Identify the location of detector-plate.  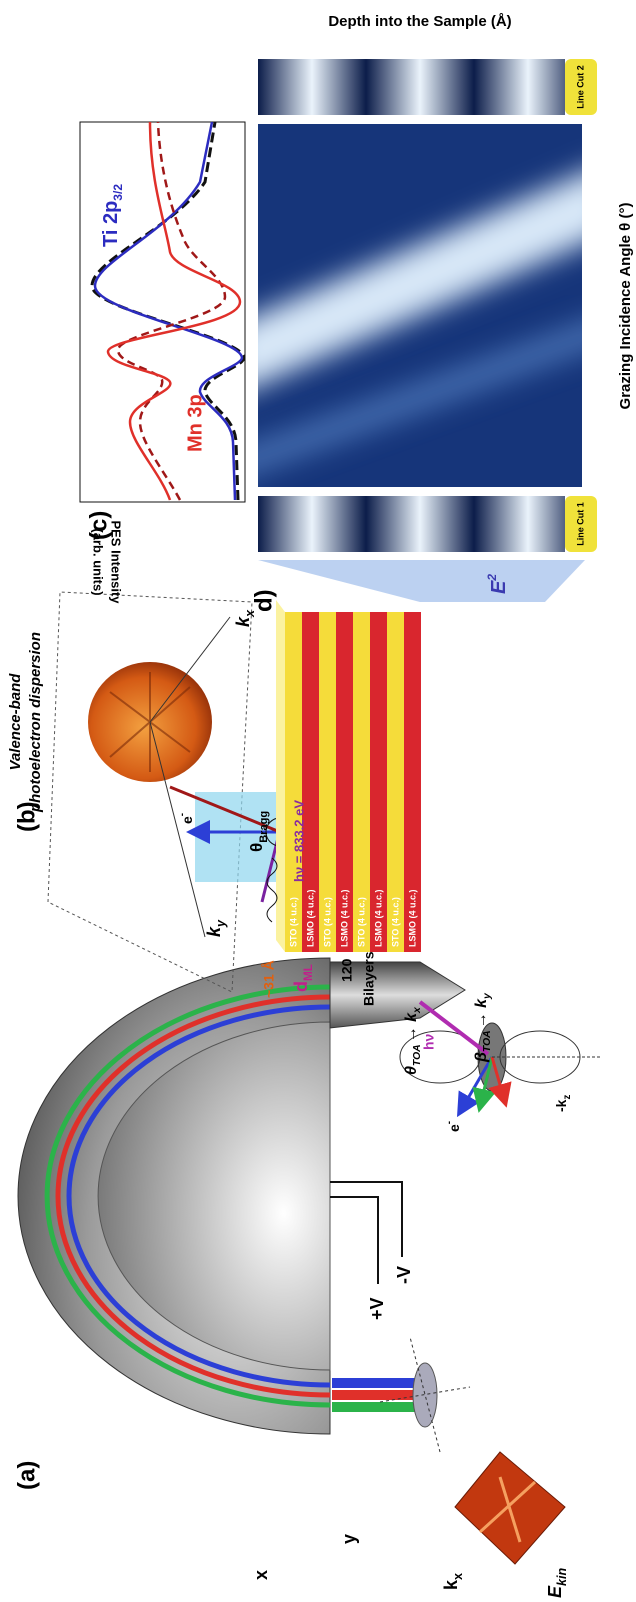
(425, 1395).